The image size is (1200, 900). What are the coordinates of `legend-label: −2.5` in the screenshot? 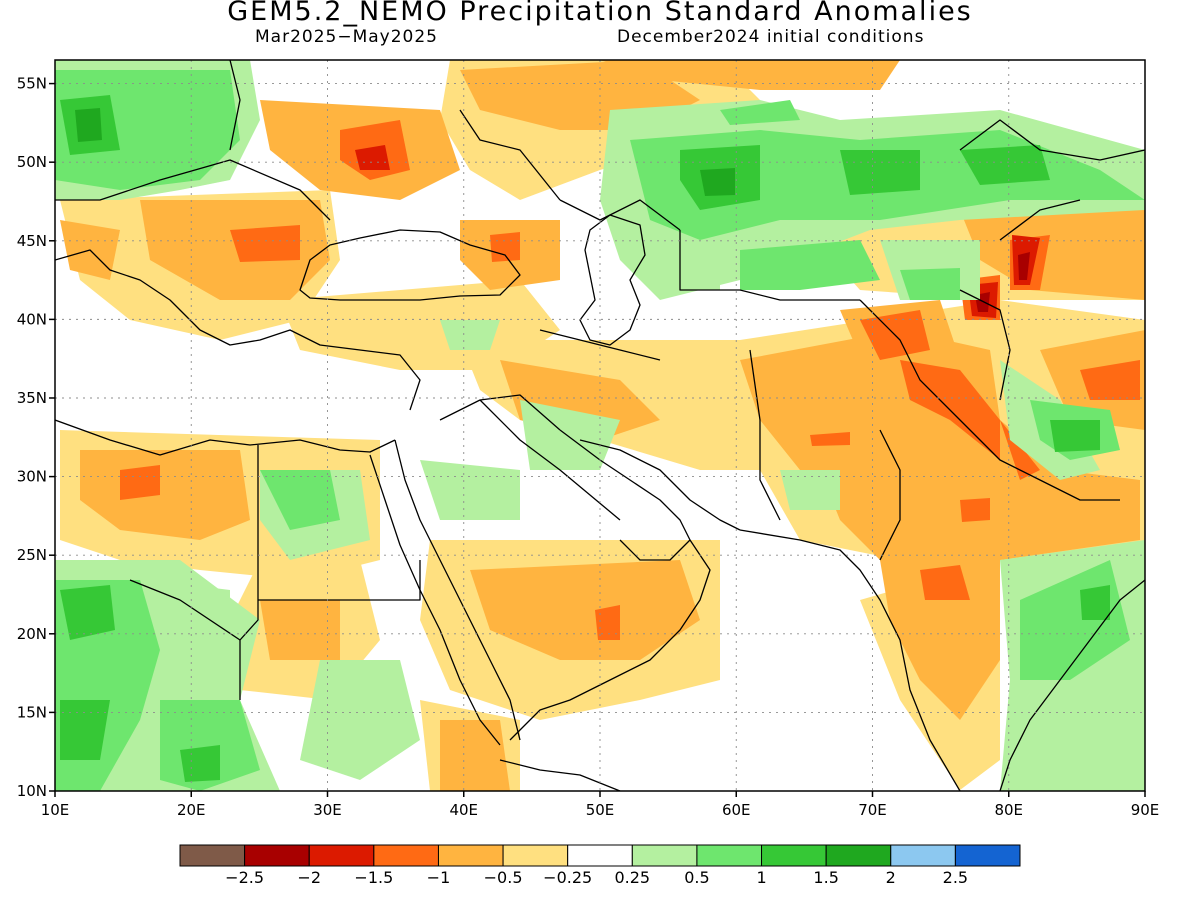 It's located at (244, 877).